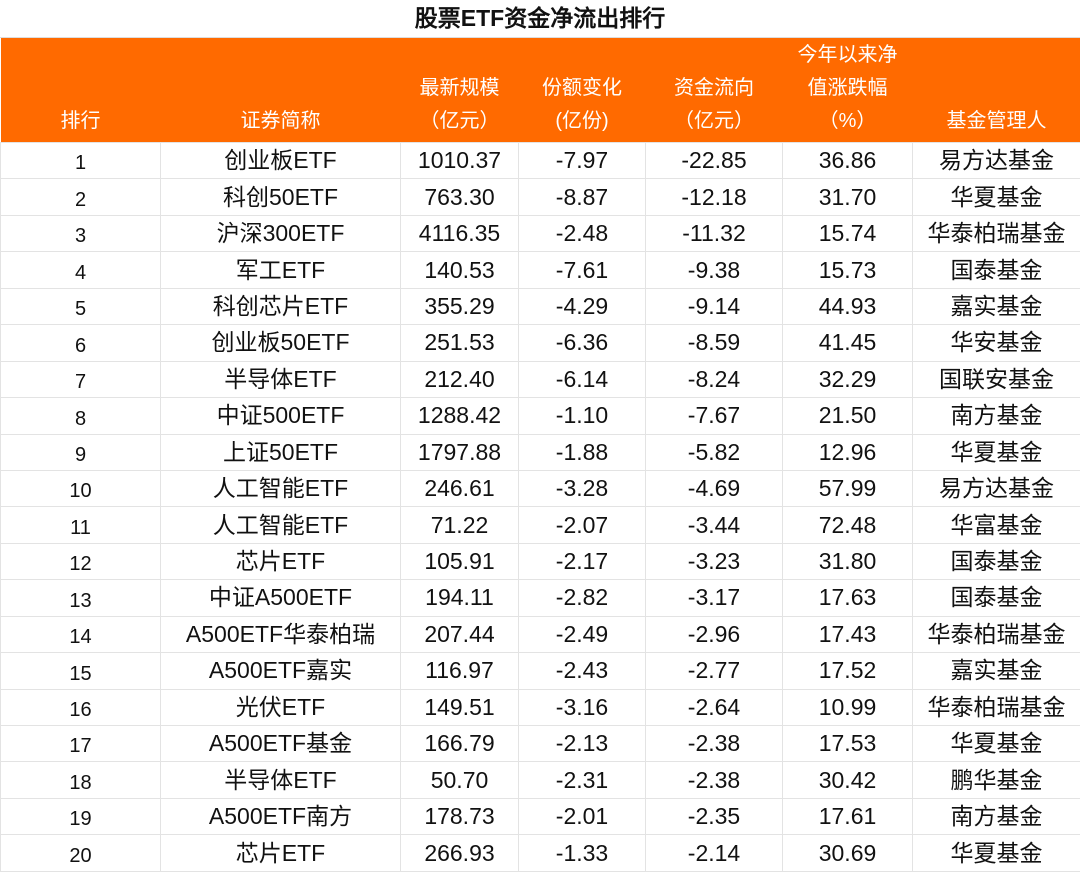 Image resolution: width=1080 pixels, height=872 pixels. I want to click on cell-rank: 13, so click(81, 598).